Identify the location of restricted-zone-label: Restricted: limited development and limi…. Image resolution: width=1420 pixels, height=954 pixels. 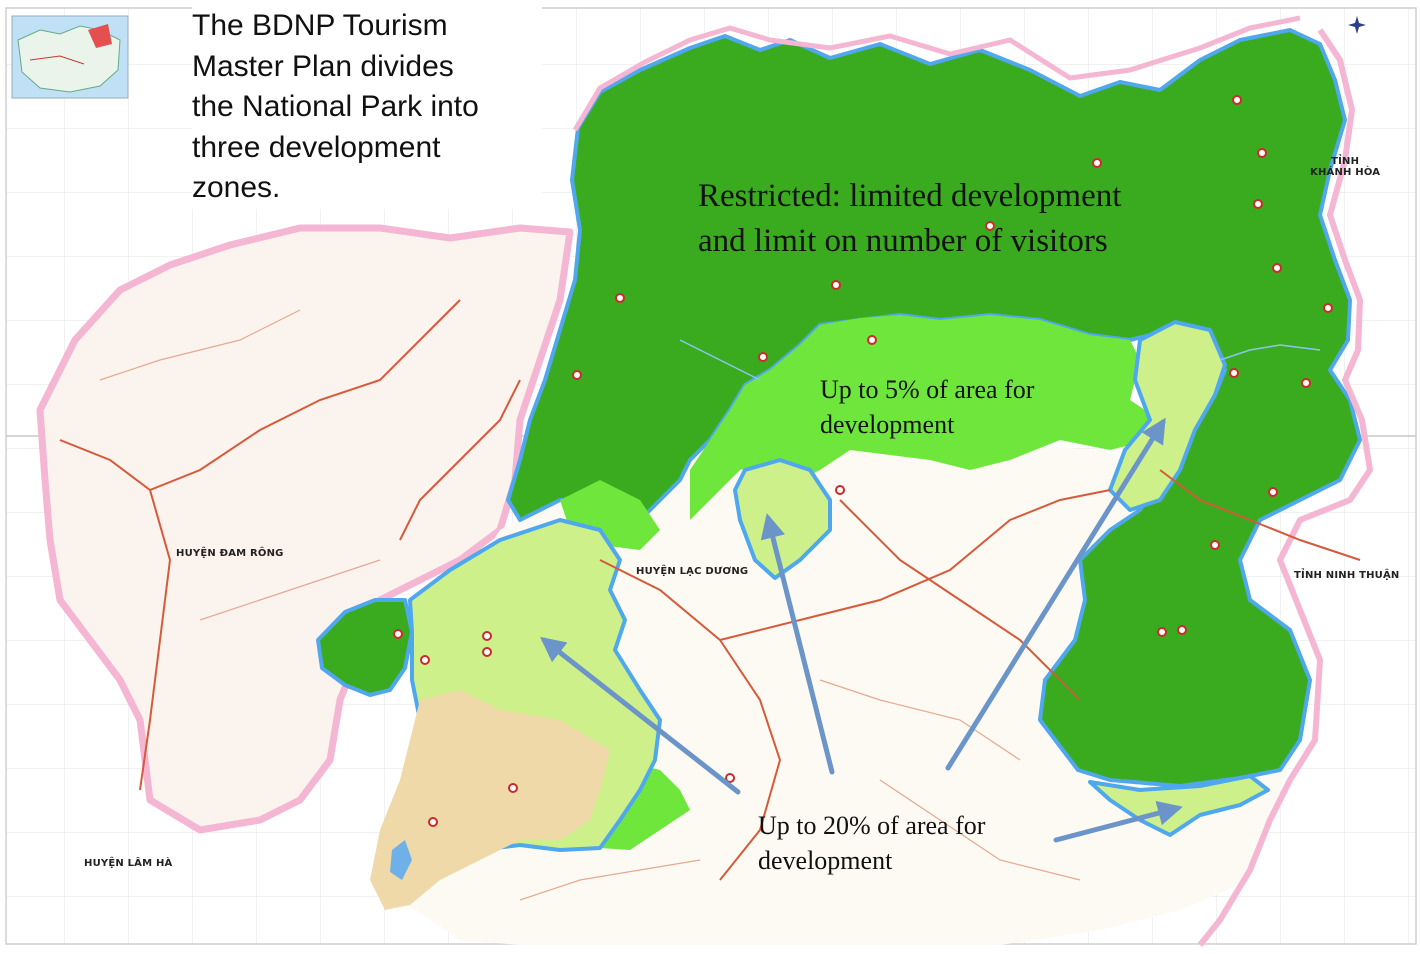
(909, 219).